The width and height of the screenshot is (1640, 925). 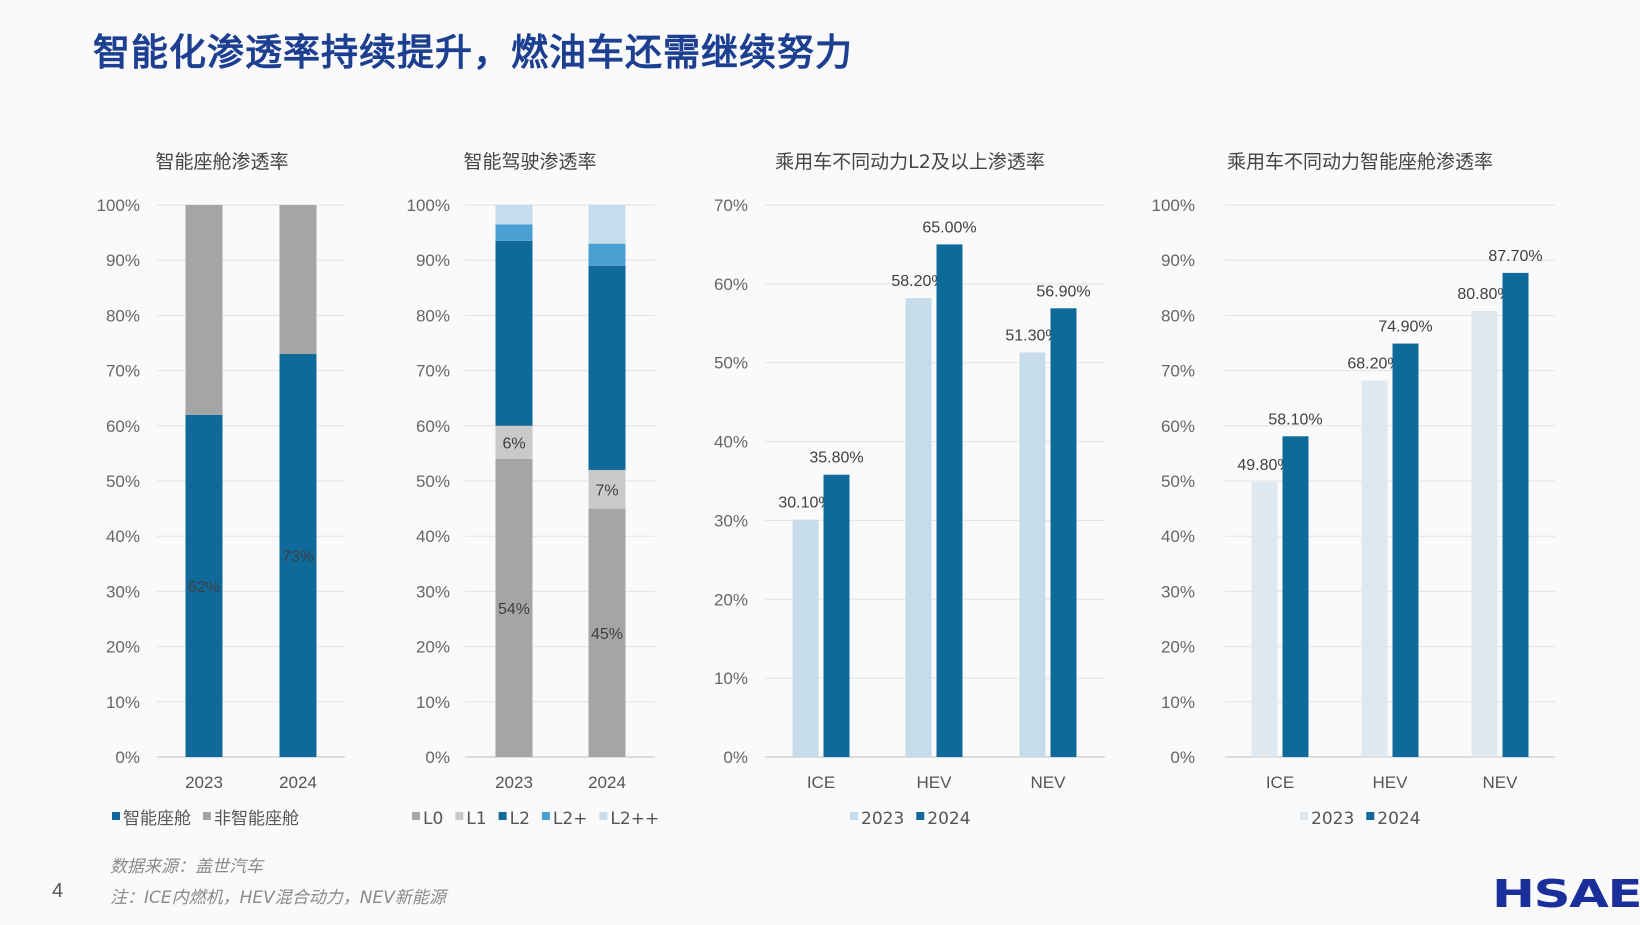 What do you see at coordinates (1515, 256) in the screenshot?
I see `data-label: 87.70%` at bounding box center [1515, 256].